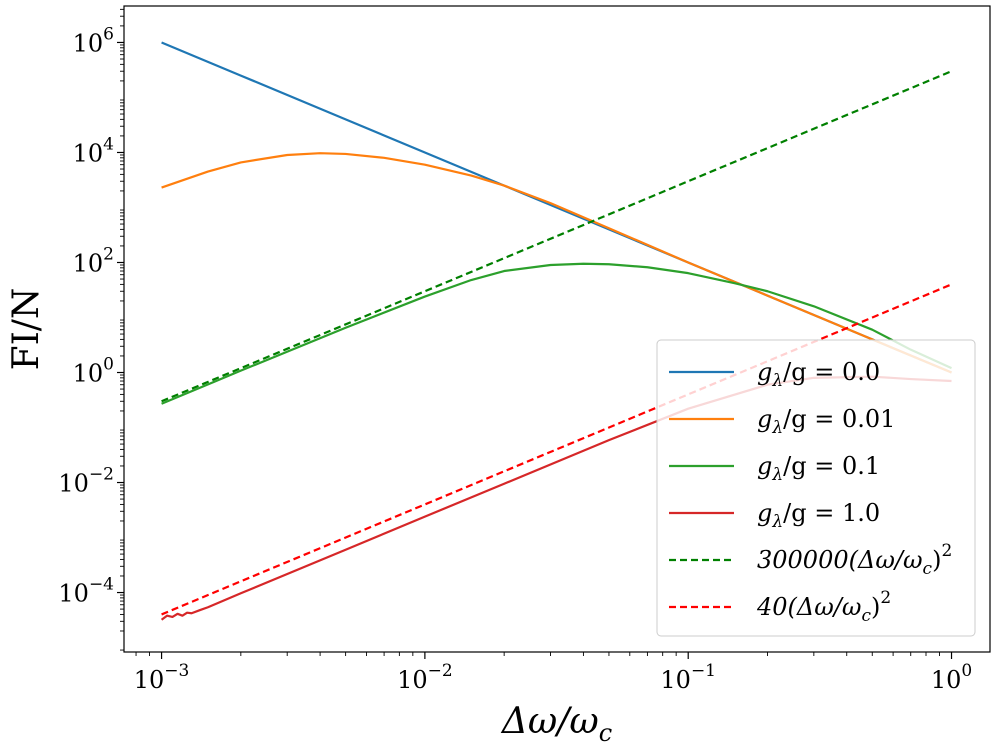 Image resolution: width=996 pixels, height=747 pixels. I want to click on x-tick-label-3: 10⁰, so click(951, 677).